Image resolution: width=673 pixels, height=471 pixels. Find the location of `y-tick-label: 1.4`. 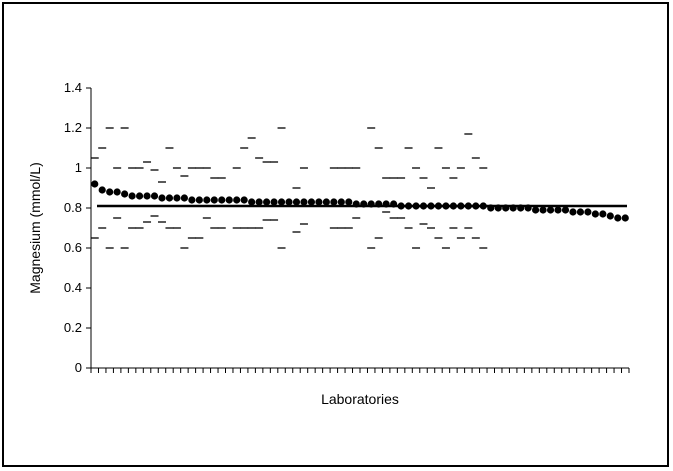

y-tick-label: 1.4 is located at coordinates (73, 87).